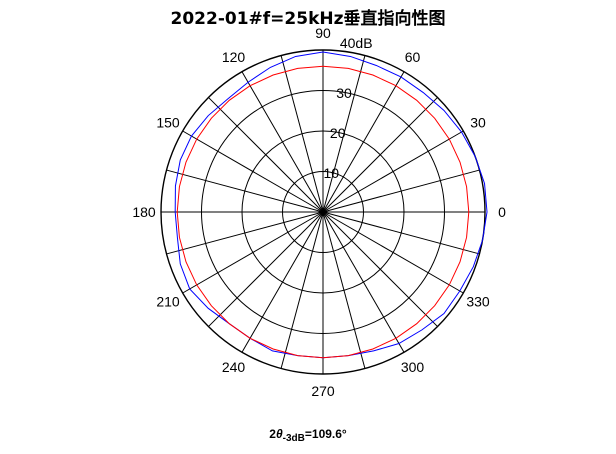 This screenshot has height=454, width=616. What do you see at coordinates (478, 302) in the screenshot?
I see `angle-tick-label: 330` at bounding box center [478, 302].